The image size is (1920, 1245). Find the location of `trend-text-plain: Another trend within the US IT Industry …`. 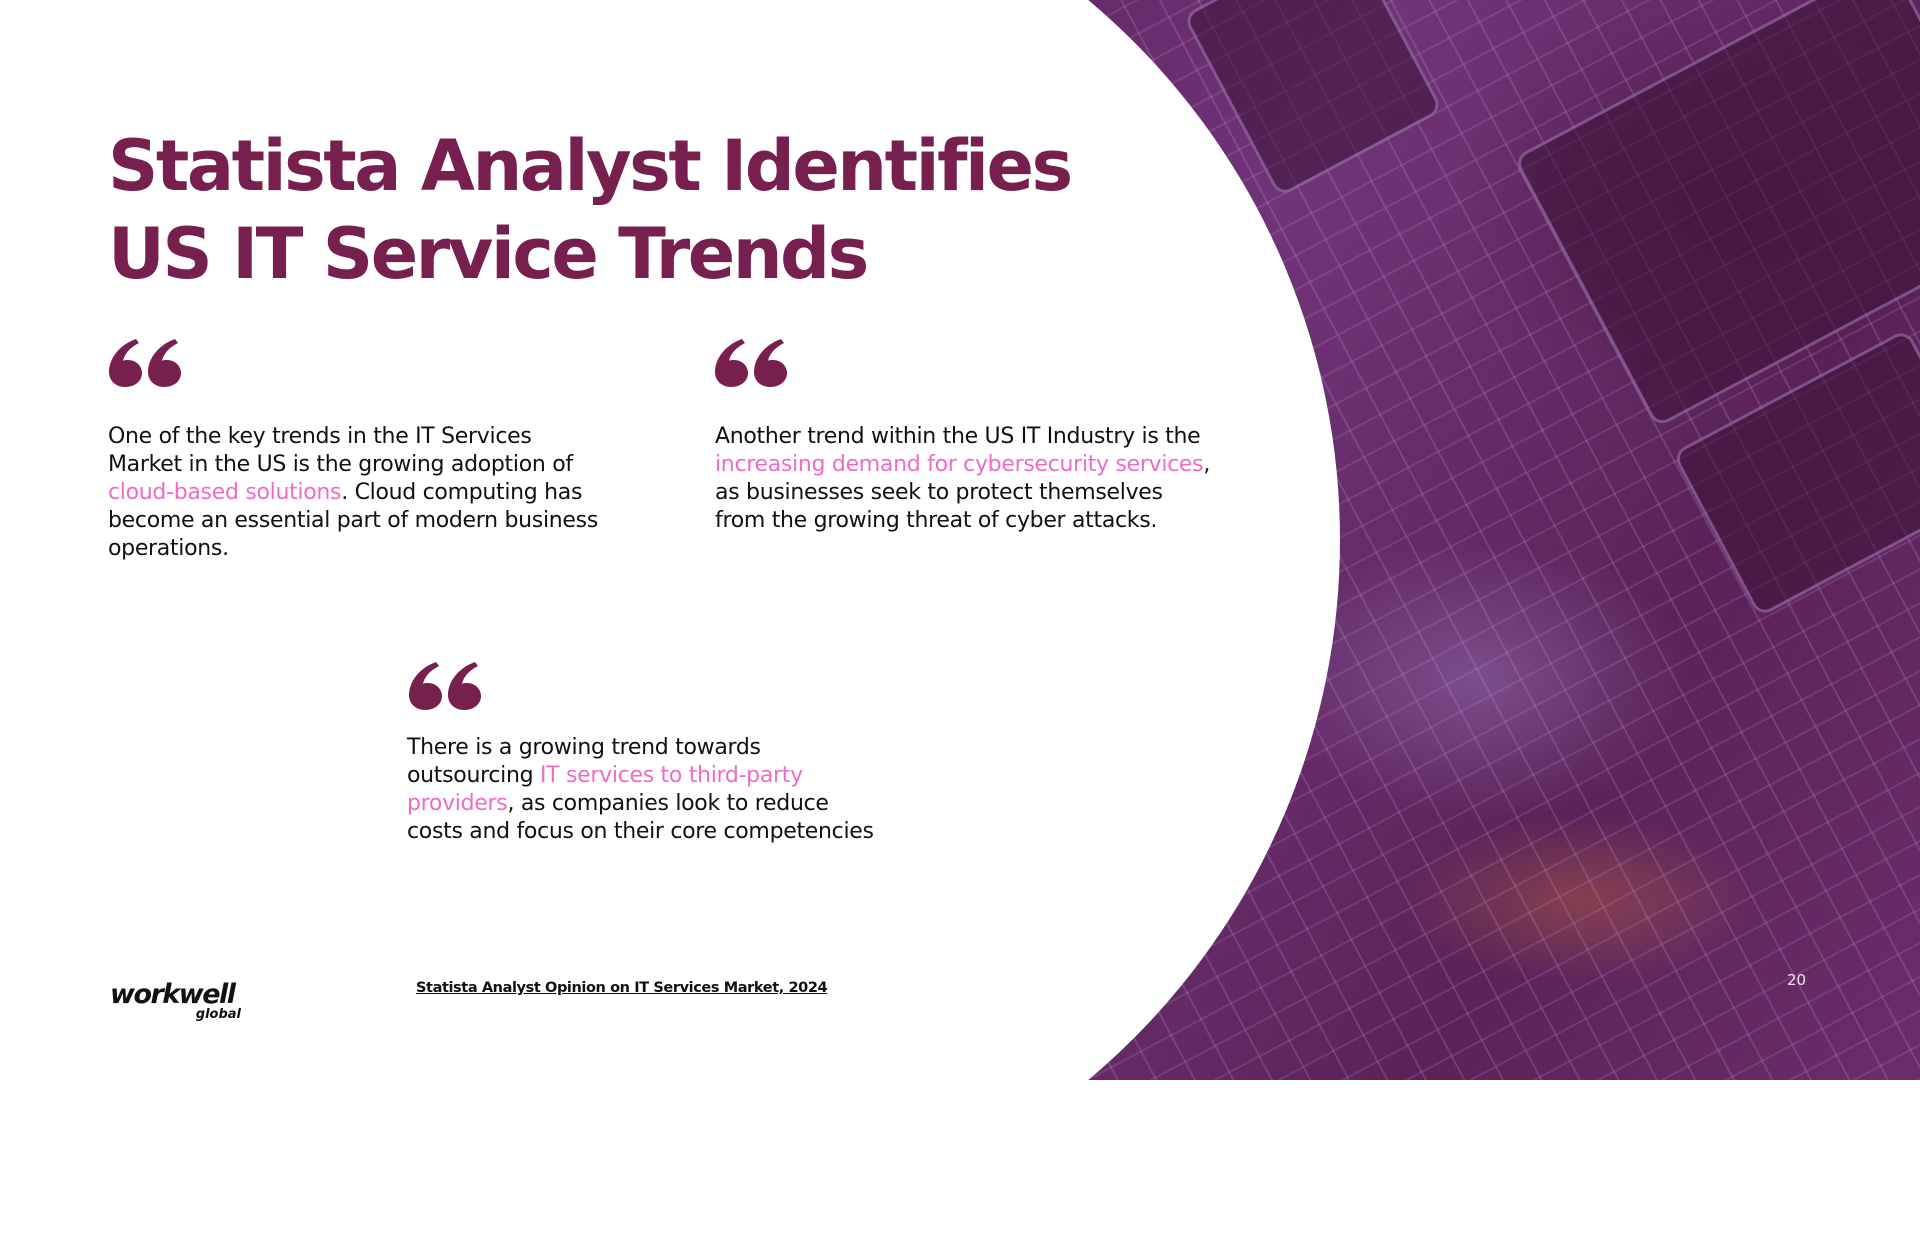

trend-text-plain: Another trend within the US IT Industry … is located at coordinates (958, 436).